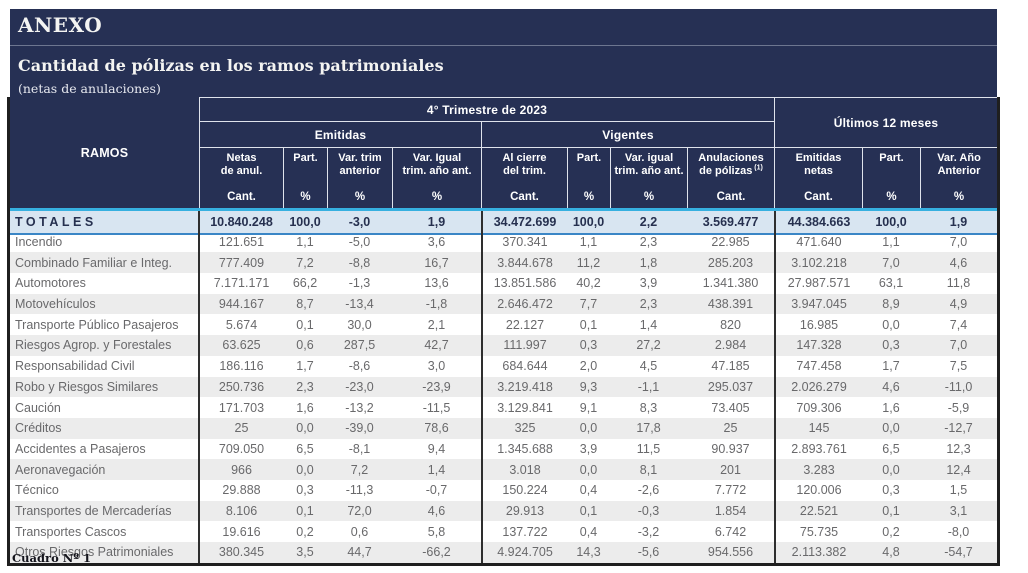 This screenshot has height=573, width=1028. I want to click on table-row-value: 75.735, so click(818, 531).